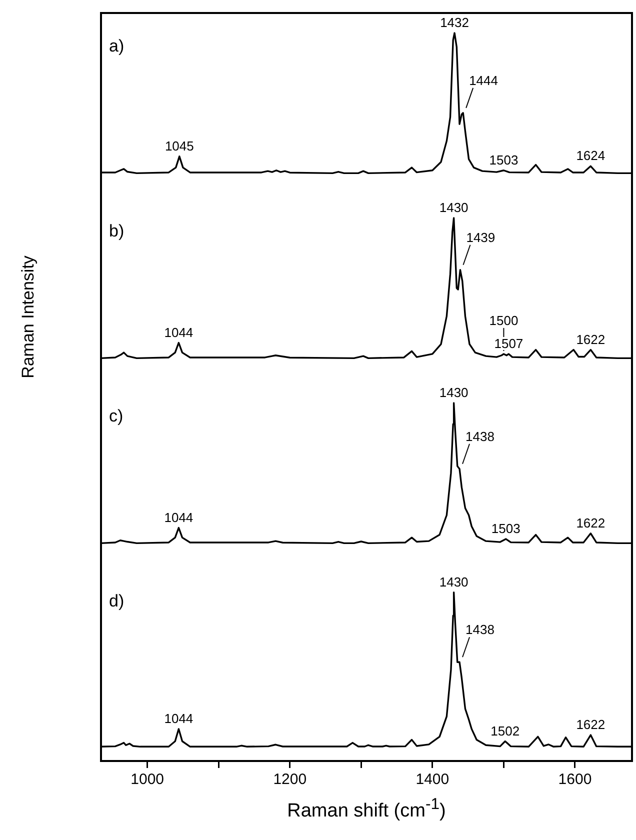  What do you see at coordinates (575, 779) in the screenshot?
I see `x-tick-label: 1600` at bounding box center [575, 779].